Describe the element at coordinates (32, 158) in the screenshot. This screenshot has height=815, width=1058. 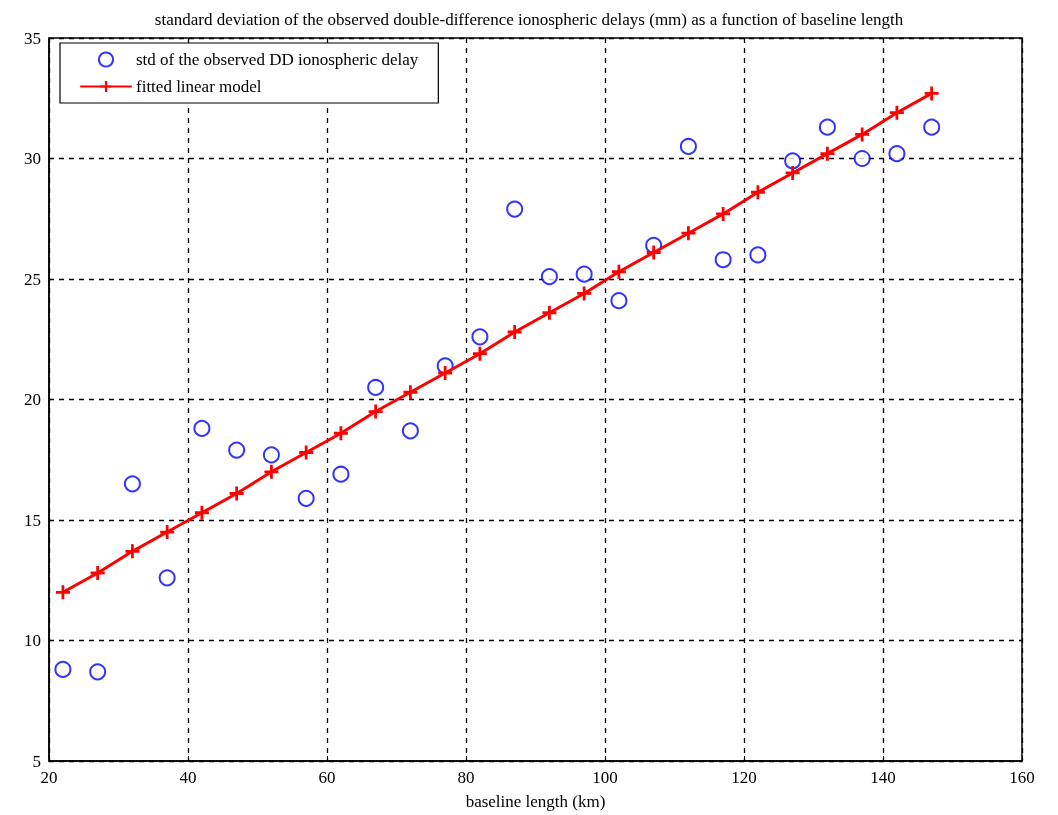
I see `y-tick-label: 30` at that location.